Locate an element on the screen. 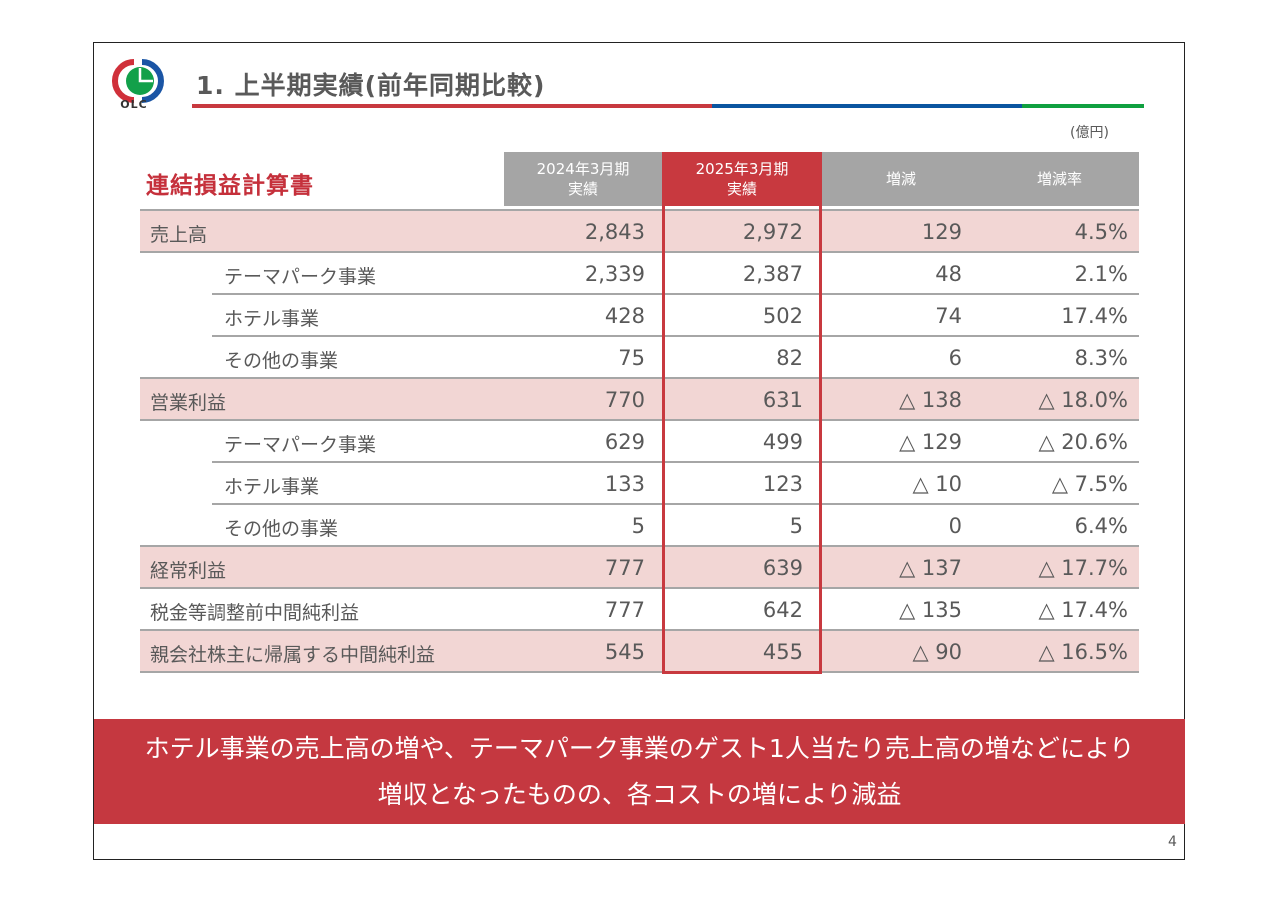 This screenshot has width=1280, height=904. value-diff: △ 138 is located at coordinates (930, 400).